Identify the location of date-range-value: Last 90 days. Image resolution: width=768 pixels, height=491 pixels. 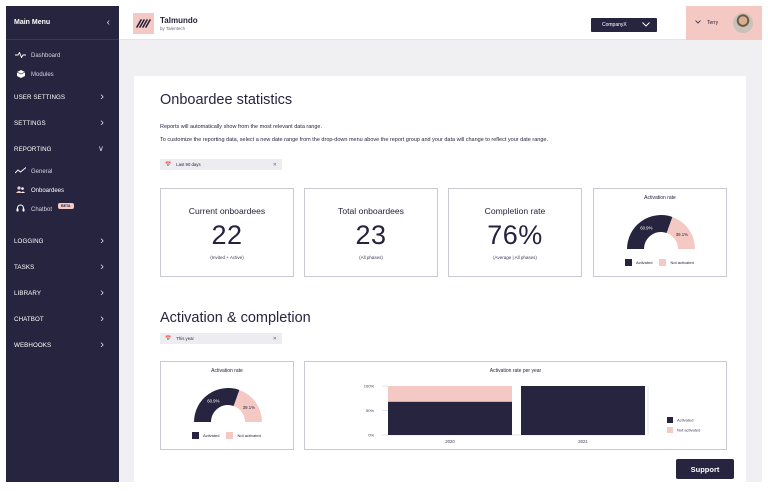
(188, 164).